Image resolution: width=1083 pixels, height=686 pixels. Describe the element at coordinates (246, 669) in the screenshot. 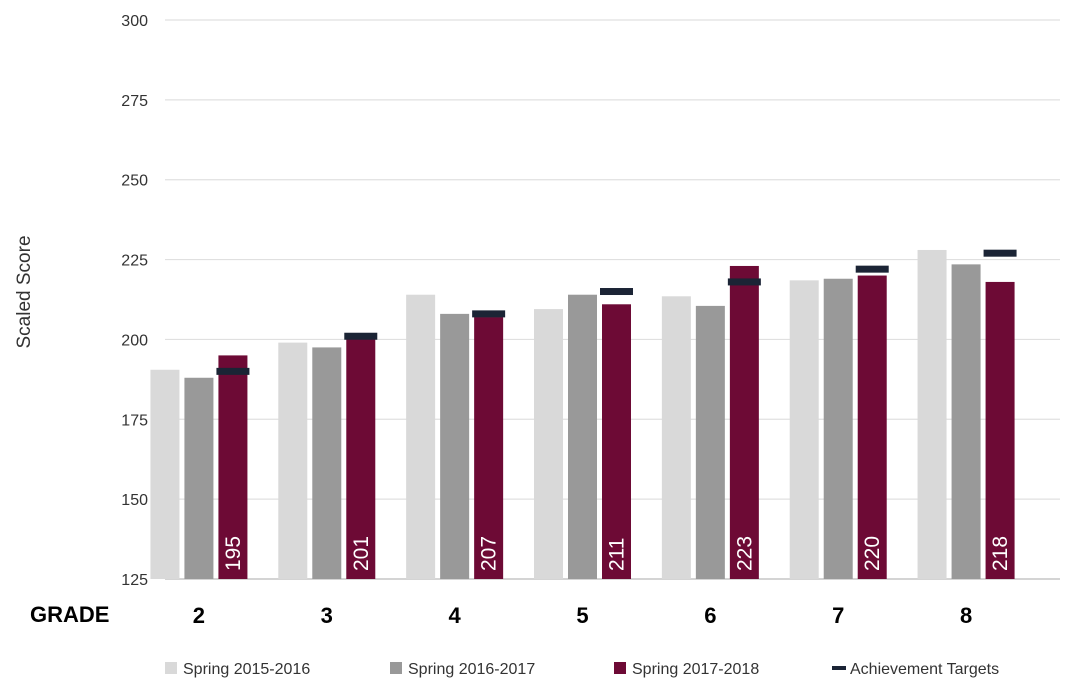

I see `legend-label: Spring 2015-2016` at that location.